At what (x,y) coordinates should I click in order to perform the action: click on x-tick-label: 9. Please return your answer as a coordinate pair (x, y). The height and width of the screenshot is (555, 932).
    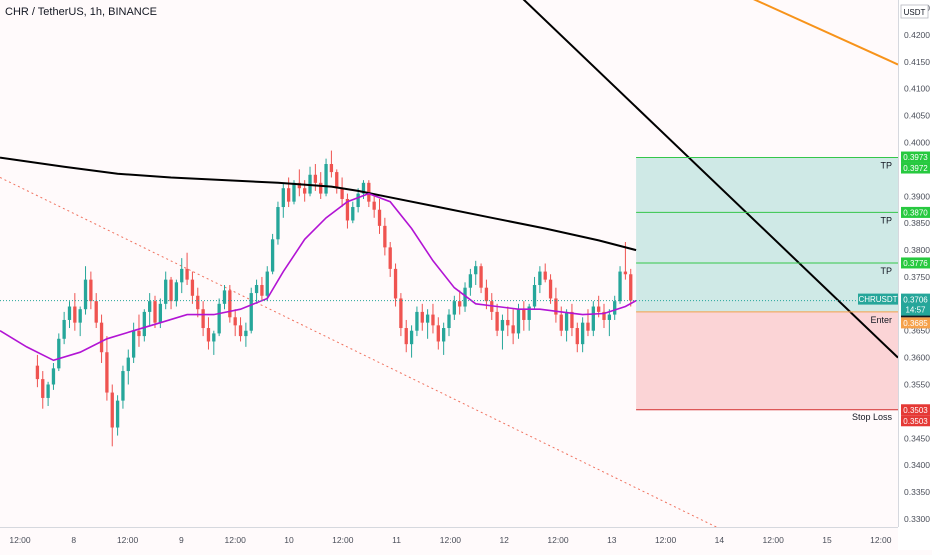
    Looking at the image, I should click on (181, 540).